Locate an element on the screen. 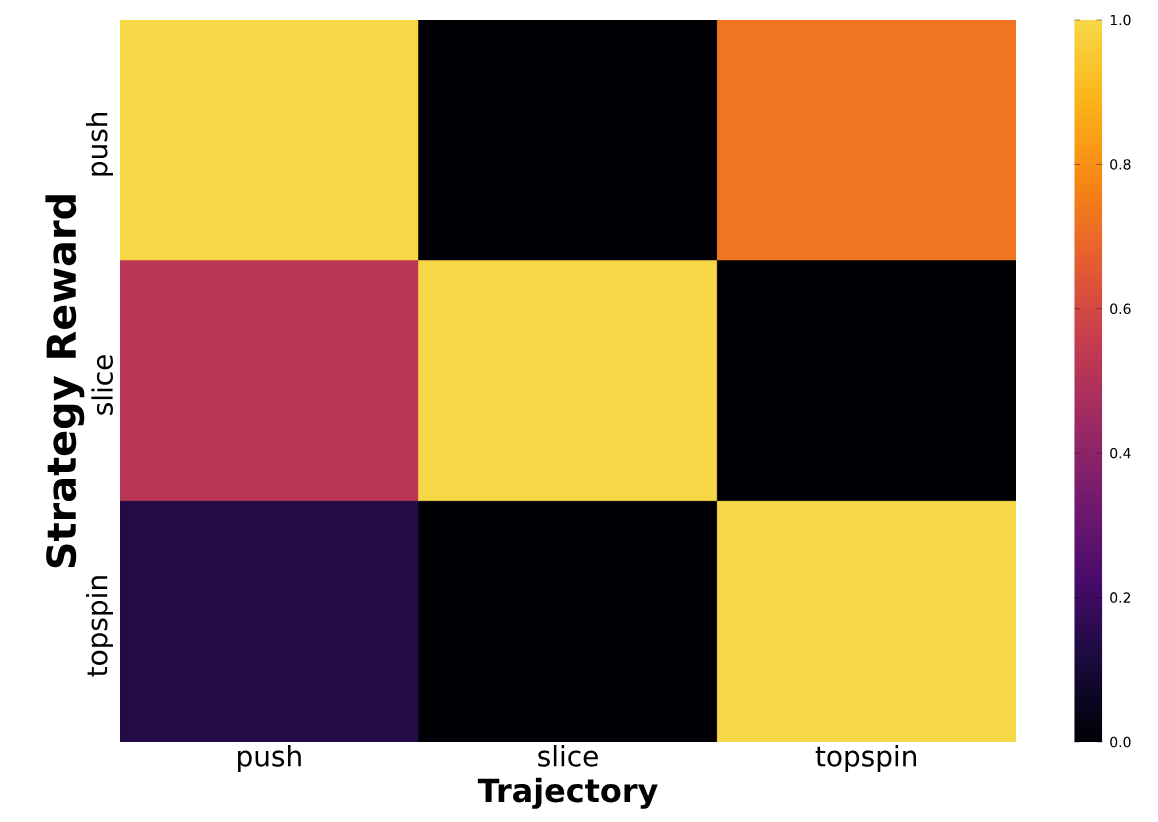  y-tick-label: slice is located at coordinates (102, 385).